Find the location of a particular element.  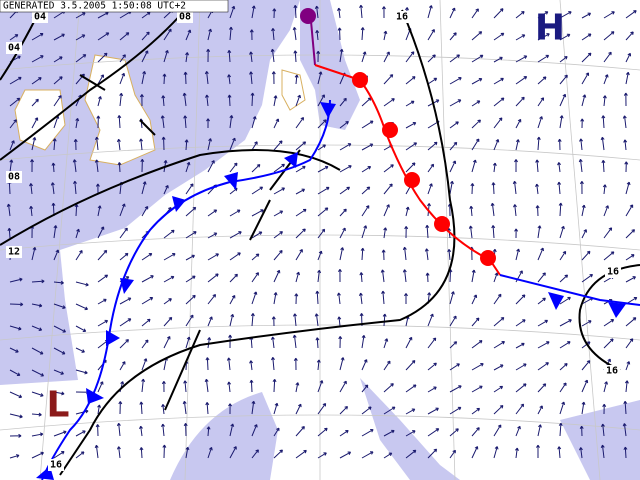

isobar-label: 16 is located at coordinates (612, 371).